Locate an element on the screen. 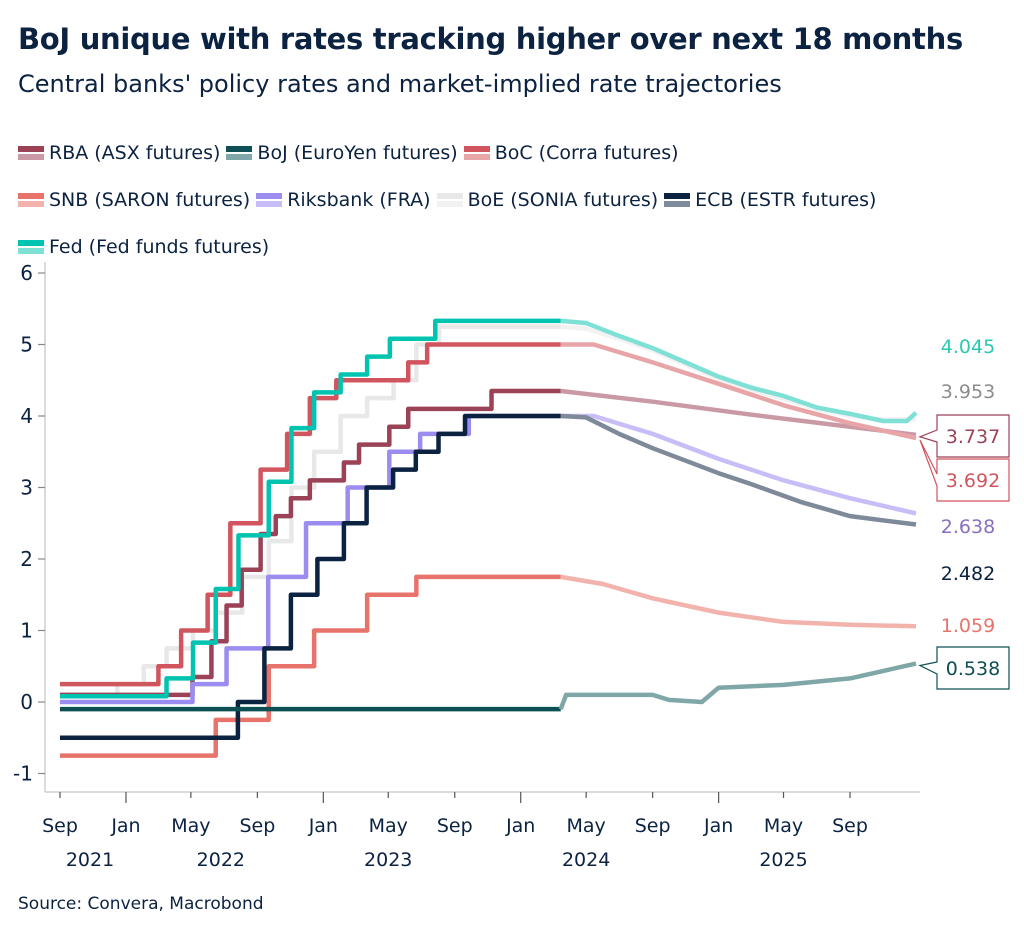 The image size is (1024, 937). x-year-label: 2025 is located at coordinates (783, 860).